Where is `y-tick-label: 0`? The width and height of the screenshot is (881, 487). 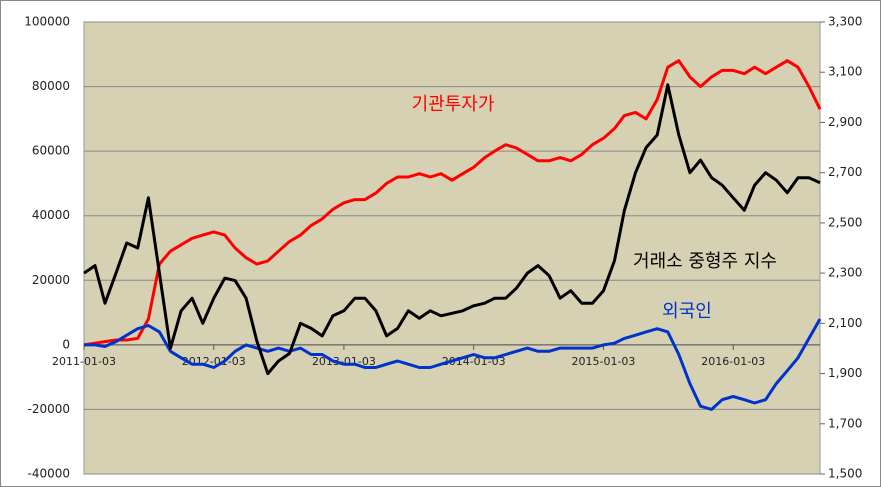 y-tick-label: 0 is located at coordinates (66, 344).